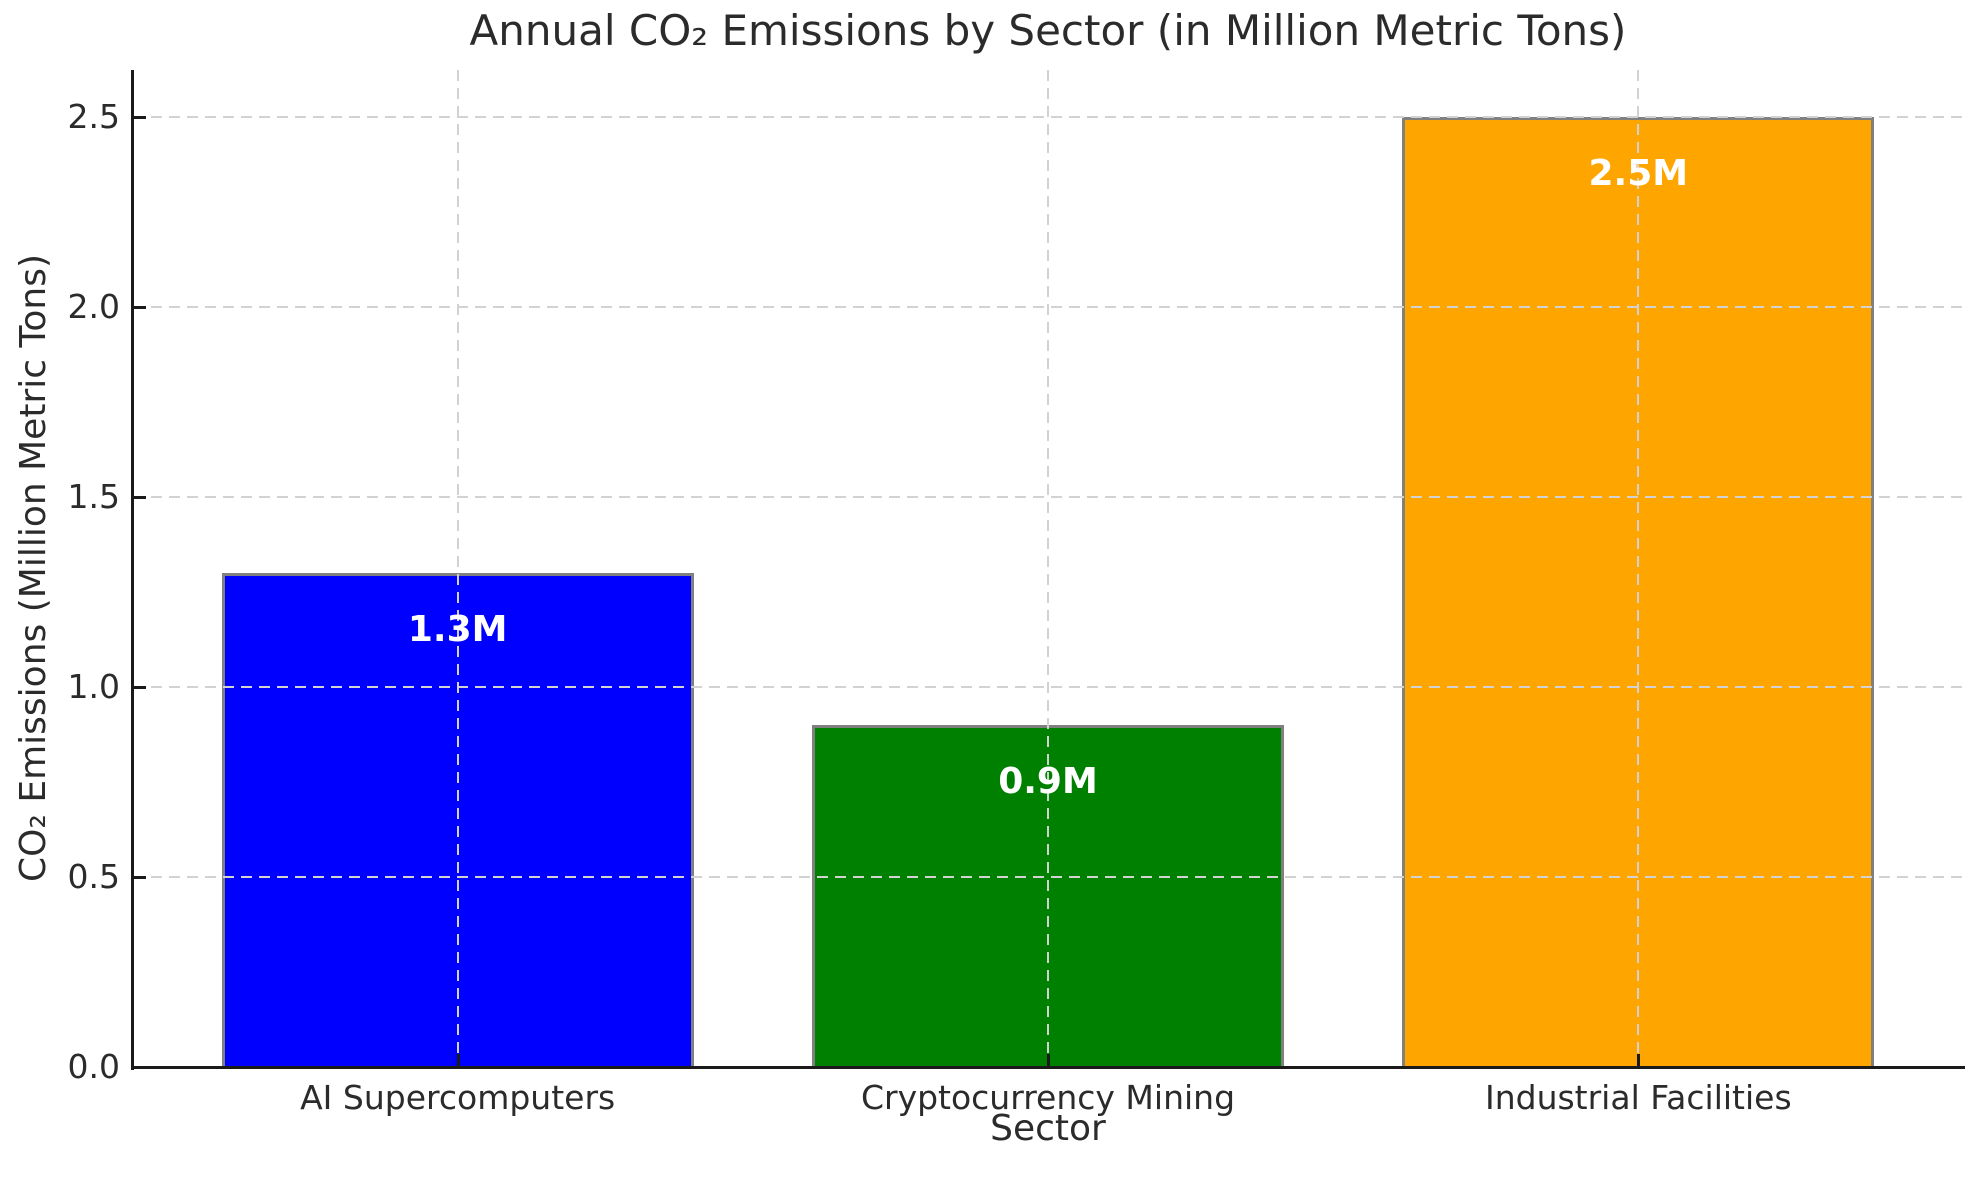 The image size is (1980, 1180). Describe the element at coordinates (33, 568) in the screenshot. I see `y-axis-label: CO₂ Emissions (Million Metric Tons)` at that location.